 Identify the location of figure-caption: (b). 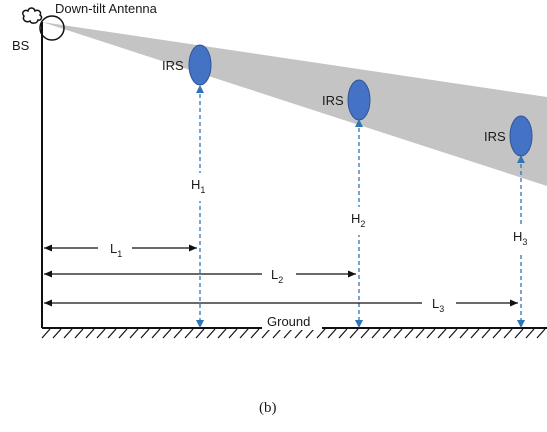
(268, 408).